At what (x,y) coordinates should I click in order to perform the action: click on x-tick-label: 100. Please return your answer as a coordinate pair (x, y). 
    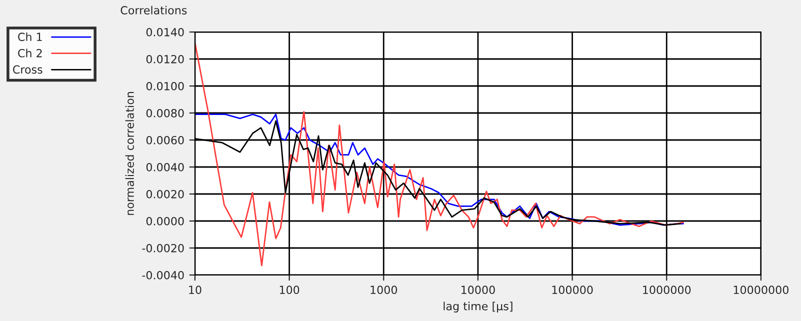
    Looking at the image, I should click on (290, 290).